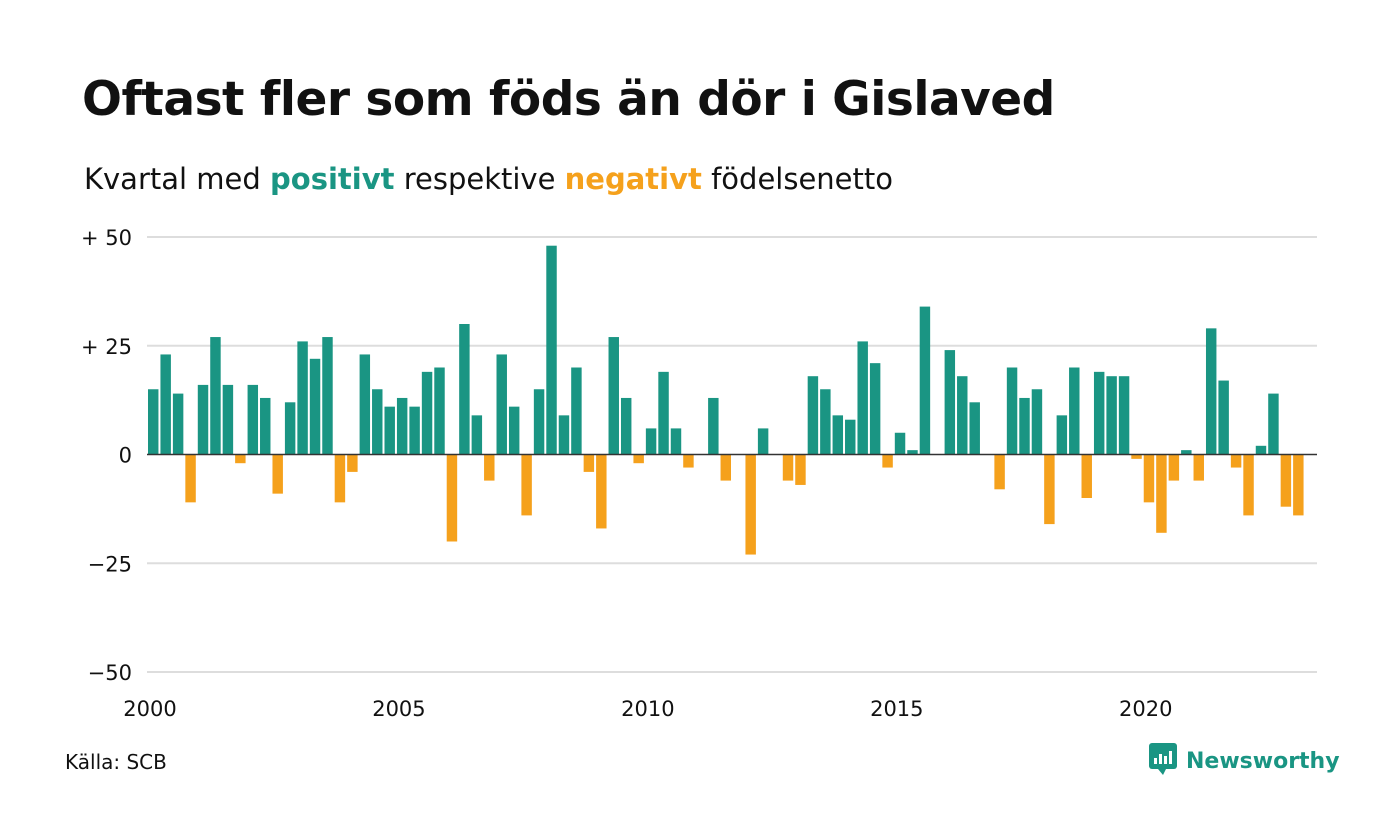 This screenshot has width=1400, height=840. Describe the element at coordinates (1074, 411) in the screenshot. I see `bar-2018-q3` at that location.